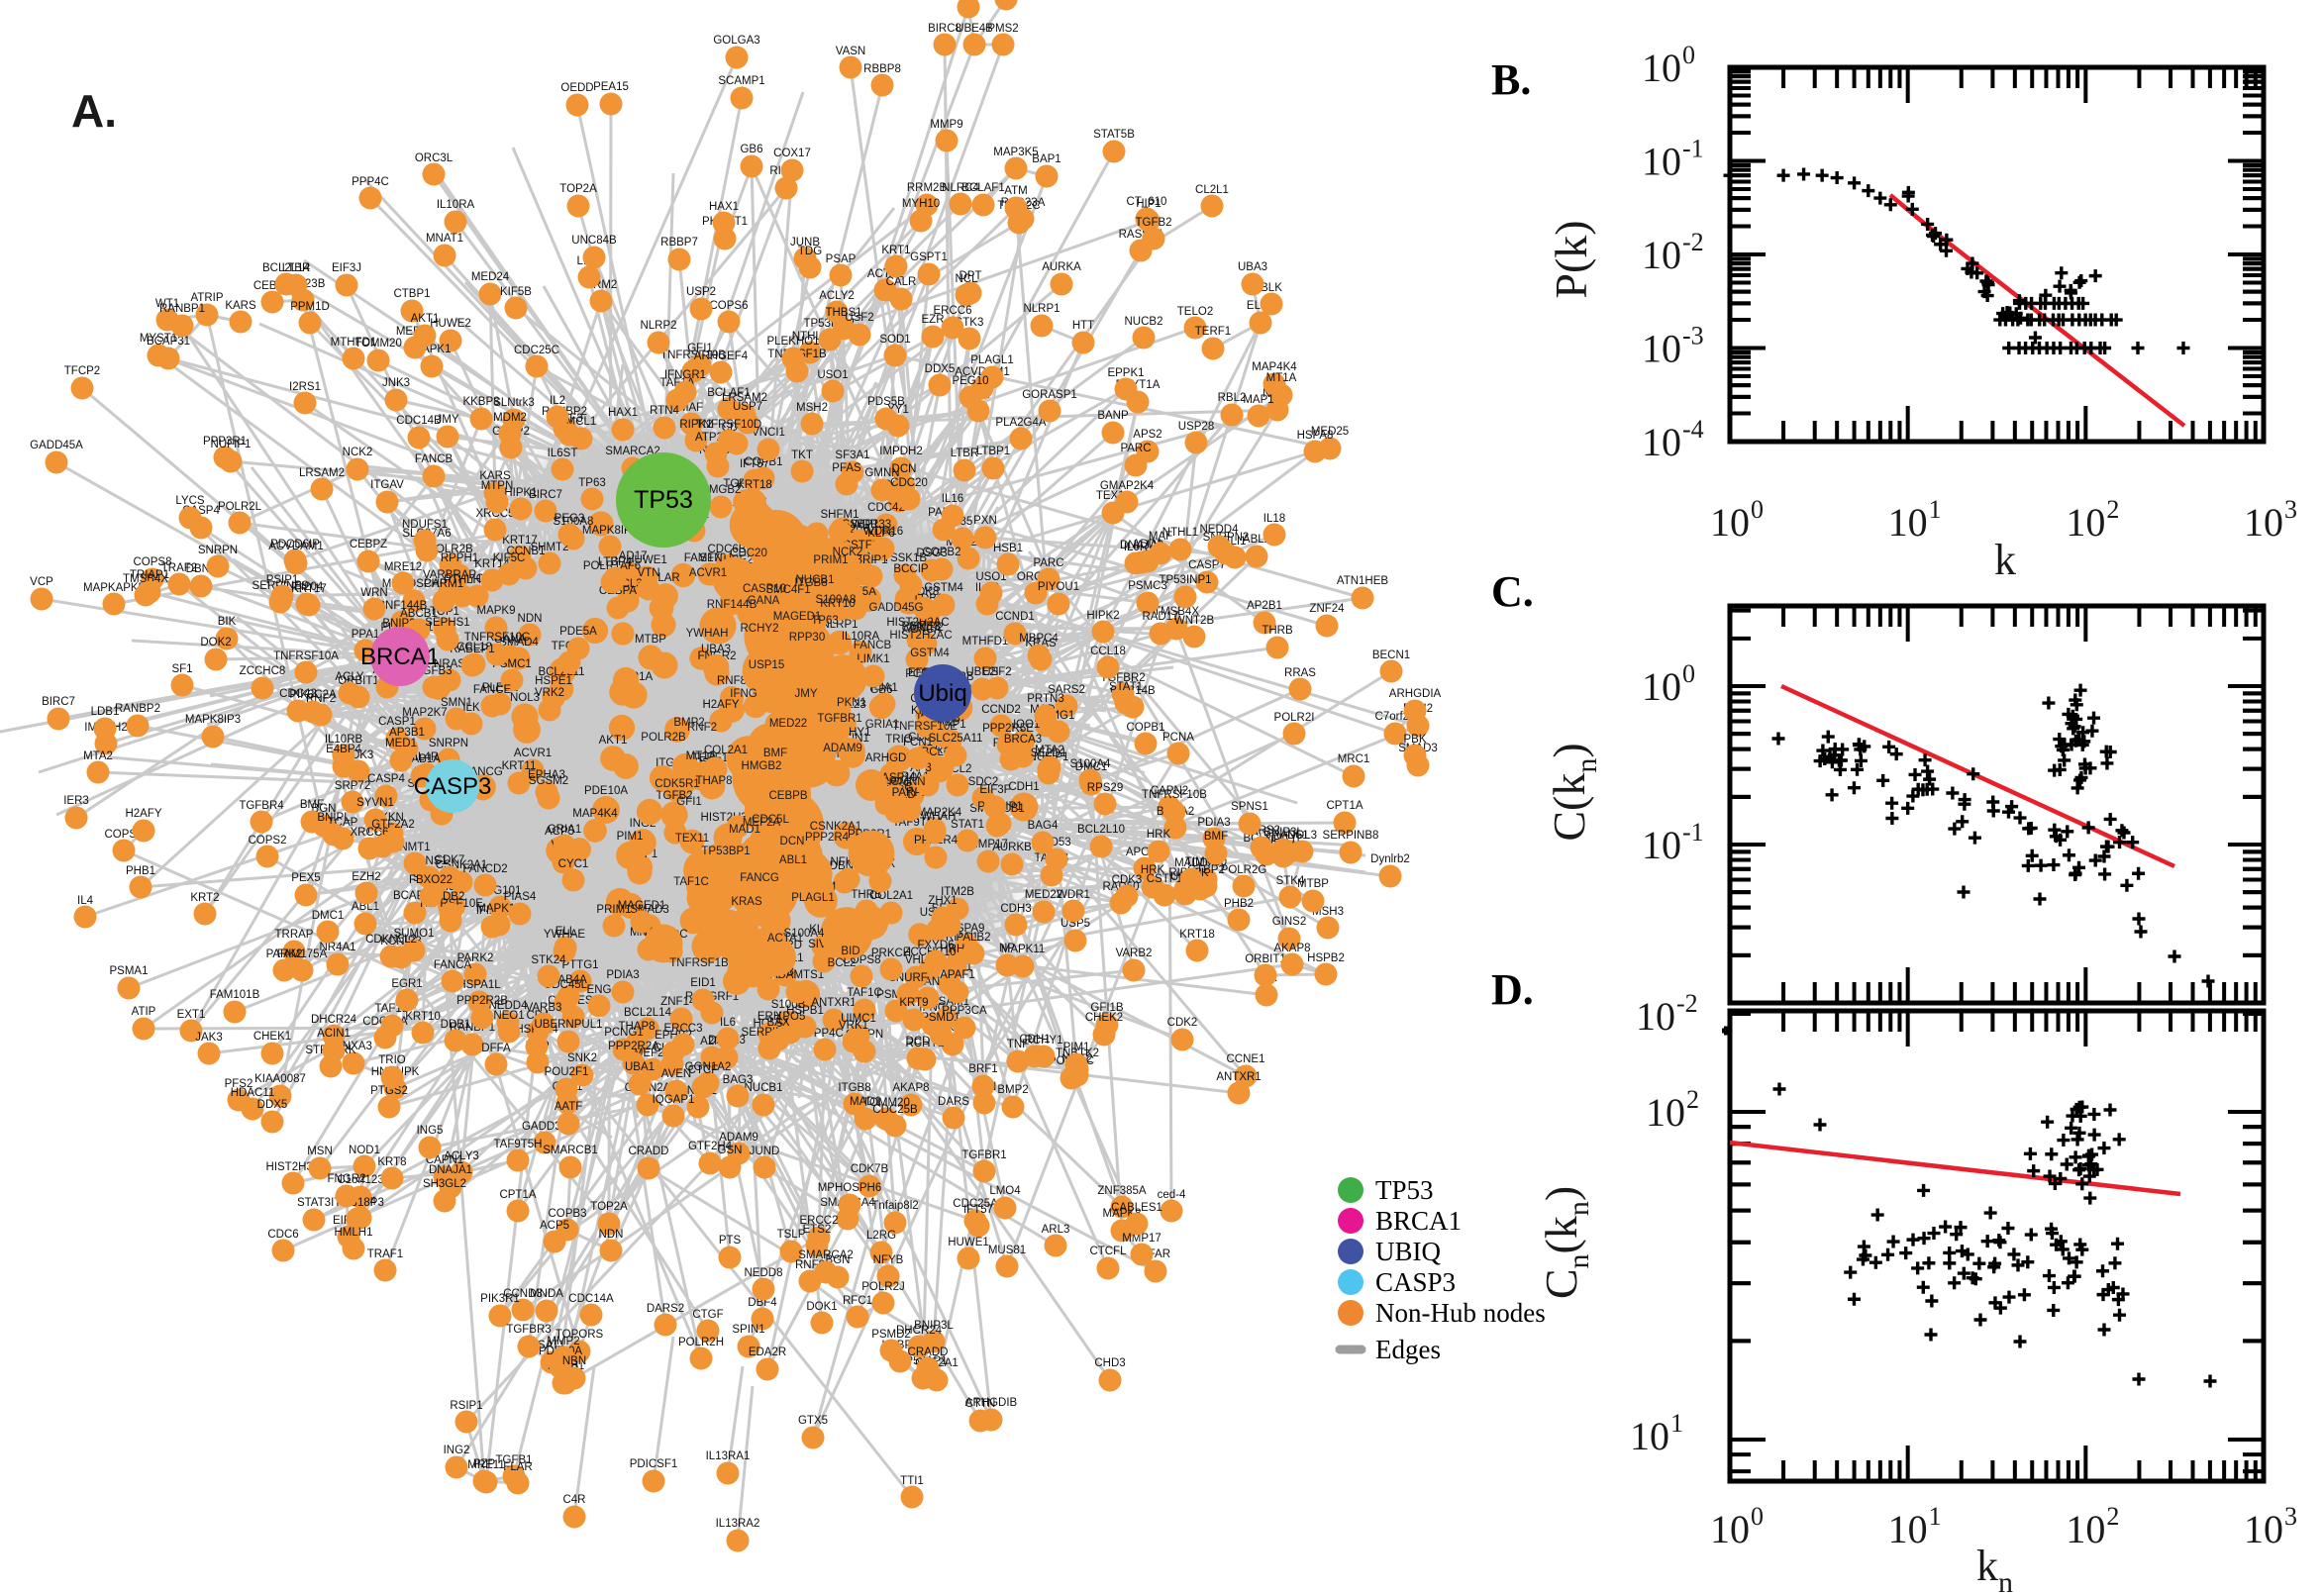  I want to click on svg-text: CDK7, so click(450, 860).